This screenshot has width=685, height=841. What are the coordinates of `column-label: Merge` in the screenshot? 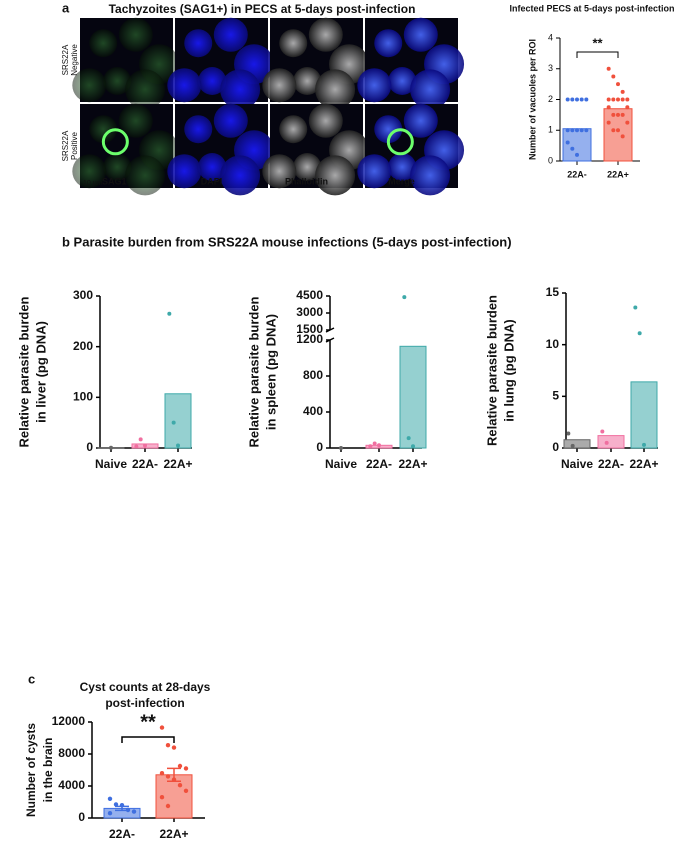 It's located at (401, 181).